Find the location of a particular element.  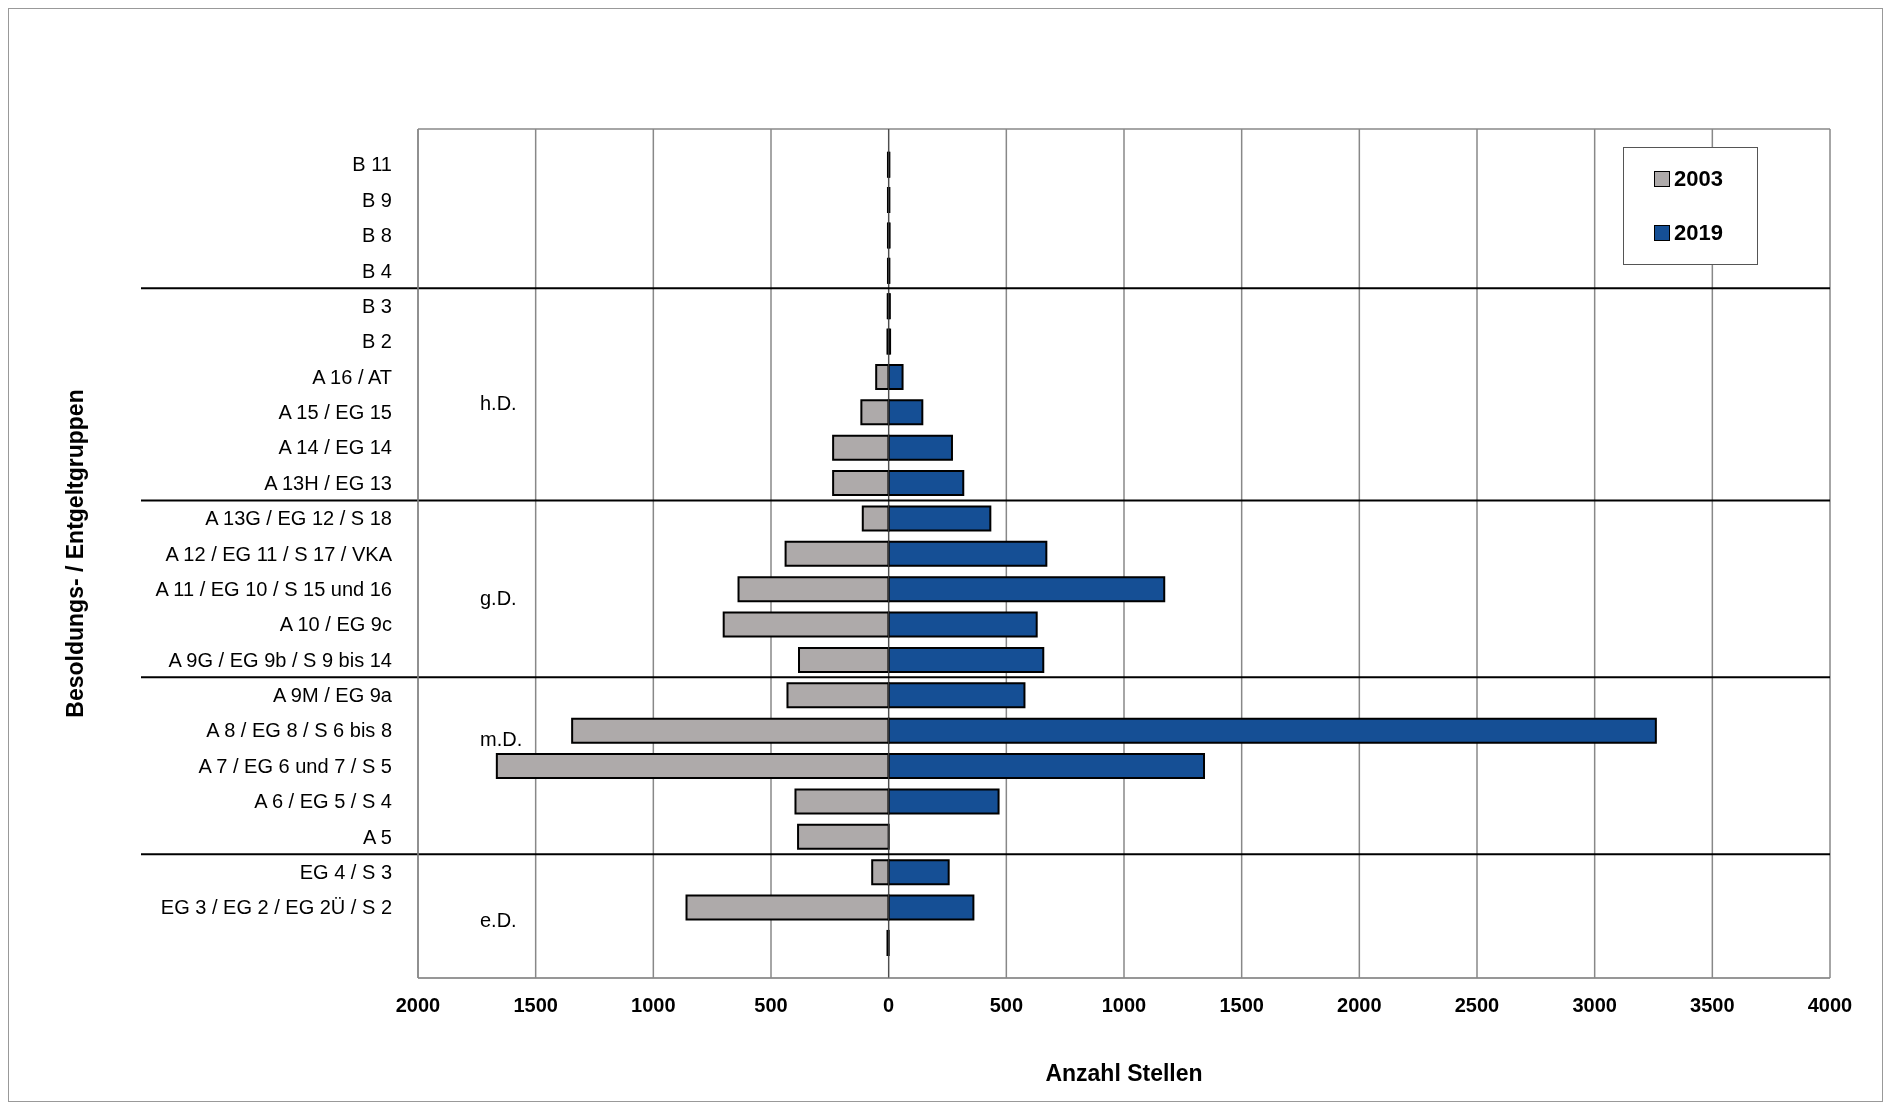

y-tick-label: A 13G / EG 12 / S 18 is located at coordinates (298, 518).